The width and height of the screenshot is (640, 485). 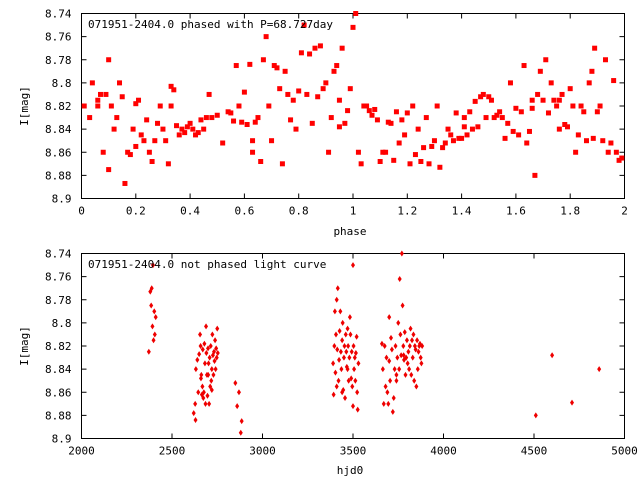 What do you see at coordinates (58, 392) in the screenshot?
I see `y-tick-label: 8.86` at bounding box center [58, 392].